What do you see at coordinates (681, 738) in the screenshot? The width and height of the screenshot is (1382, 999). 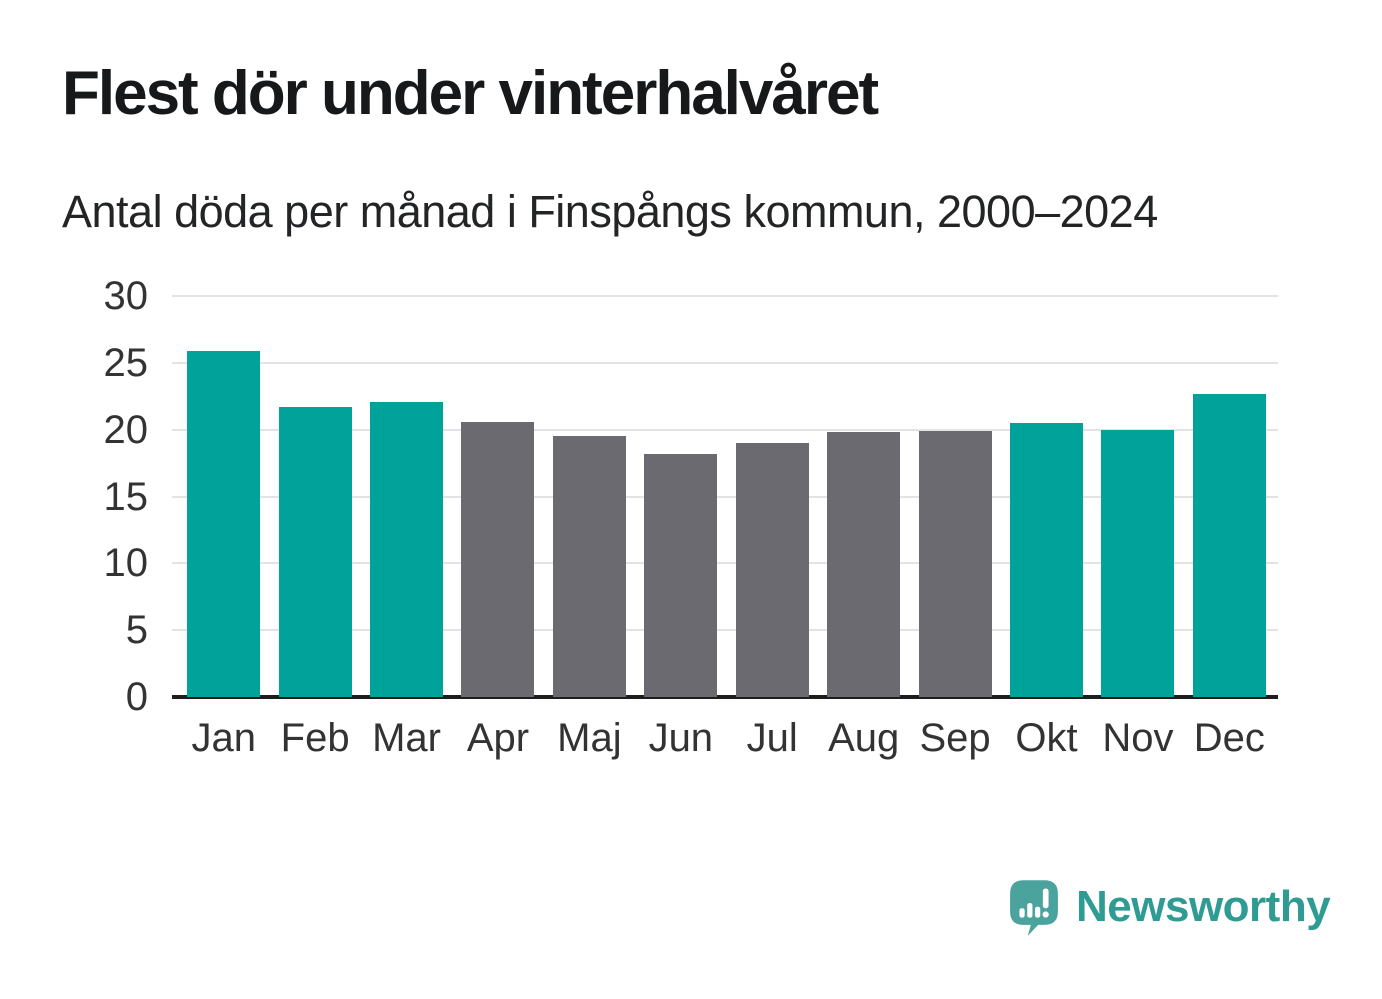 I see `x-tick-label-jun: Jun` at bounding box center [681, 738].